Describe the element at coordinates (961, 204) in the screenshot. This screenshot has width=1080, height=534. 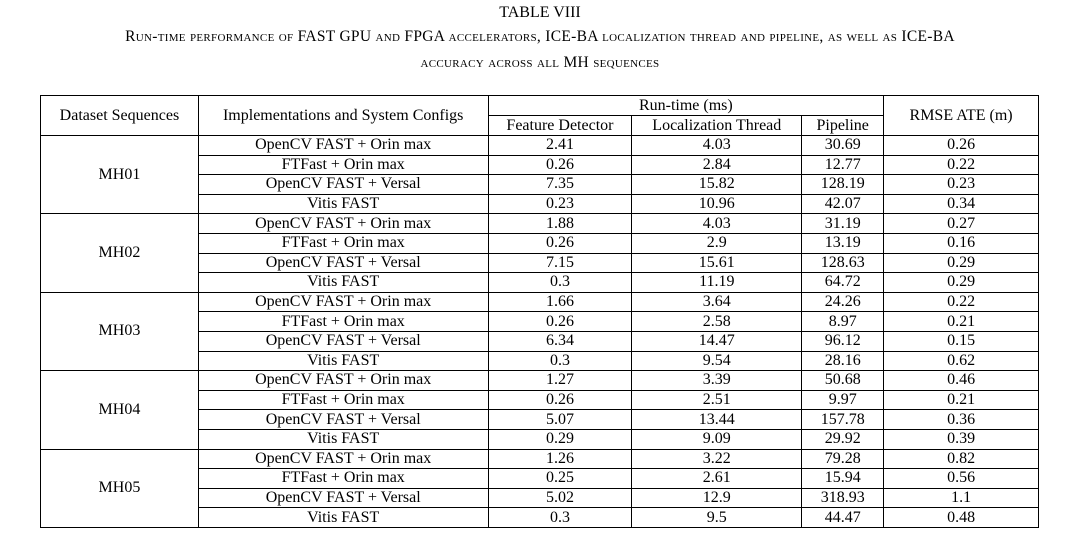
I see `rmse-ate-cell: 0.34` at that location.